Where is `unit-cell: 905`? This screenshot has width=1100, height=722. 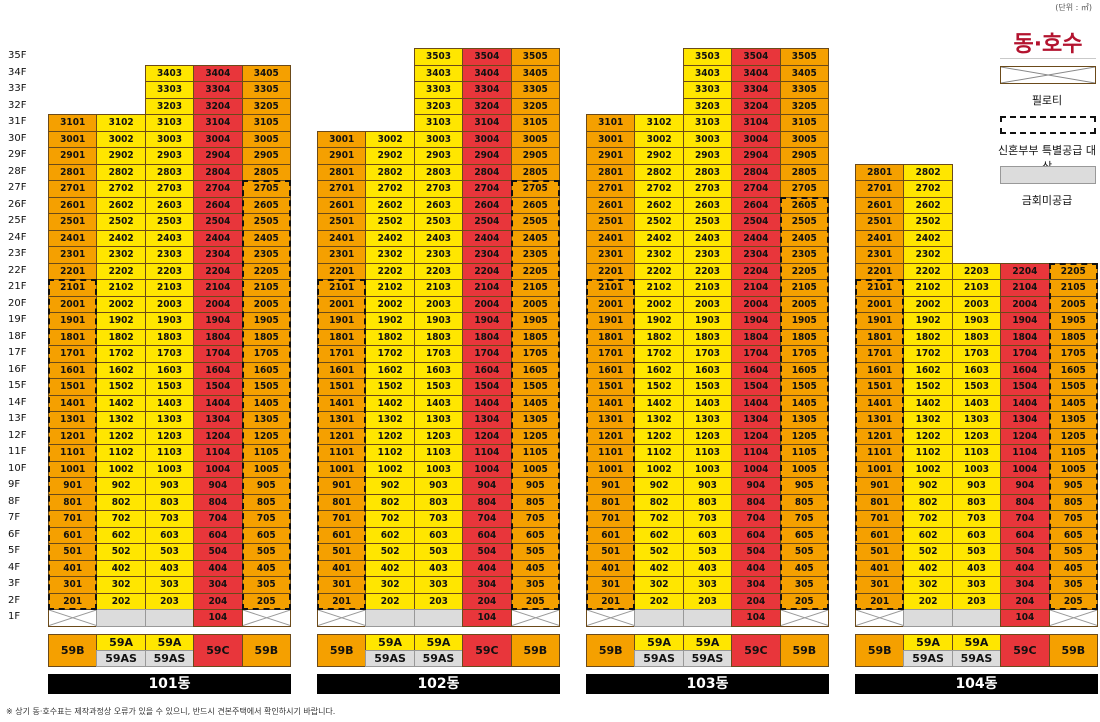 unit-cell: 905 is located at coordinates (535, 486).